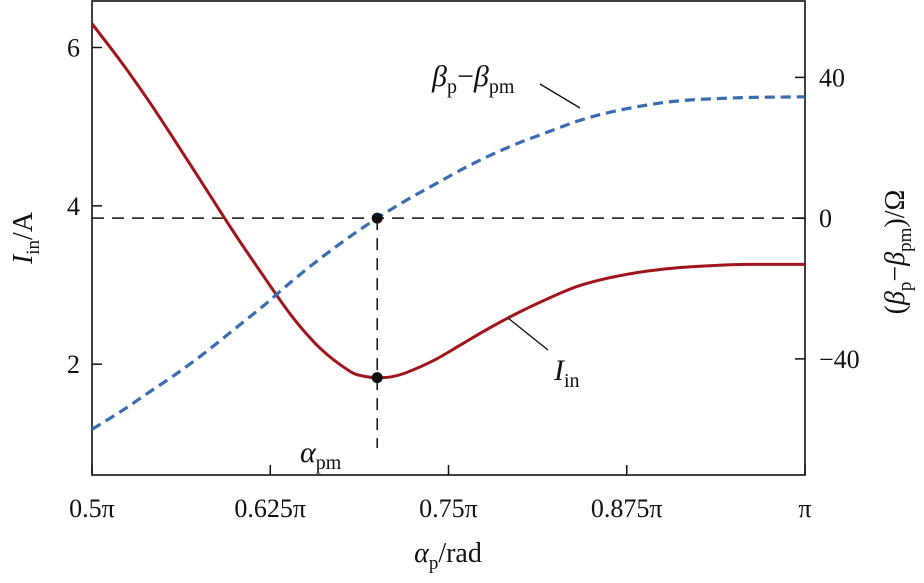 This screenshot has height=583, width=924. I want to click on iin-series-label: Iin, so click(566, 373).